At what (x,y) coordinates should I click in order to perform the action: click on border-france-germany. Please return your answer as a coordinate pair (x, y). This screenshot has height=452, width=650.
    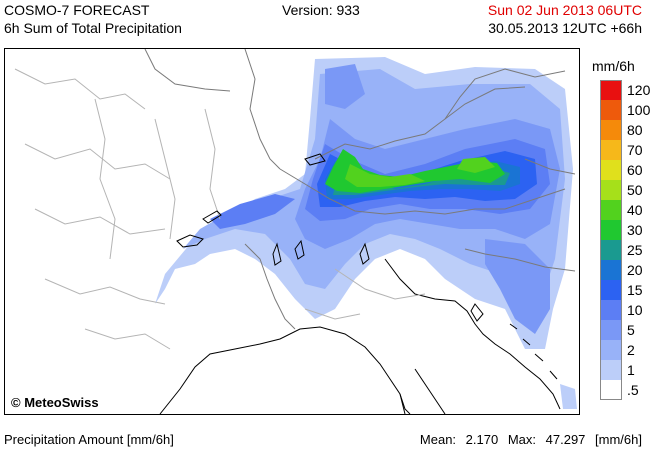
    Looking at the image, I should click on (262, 109).